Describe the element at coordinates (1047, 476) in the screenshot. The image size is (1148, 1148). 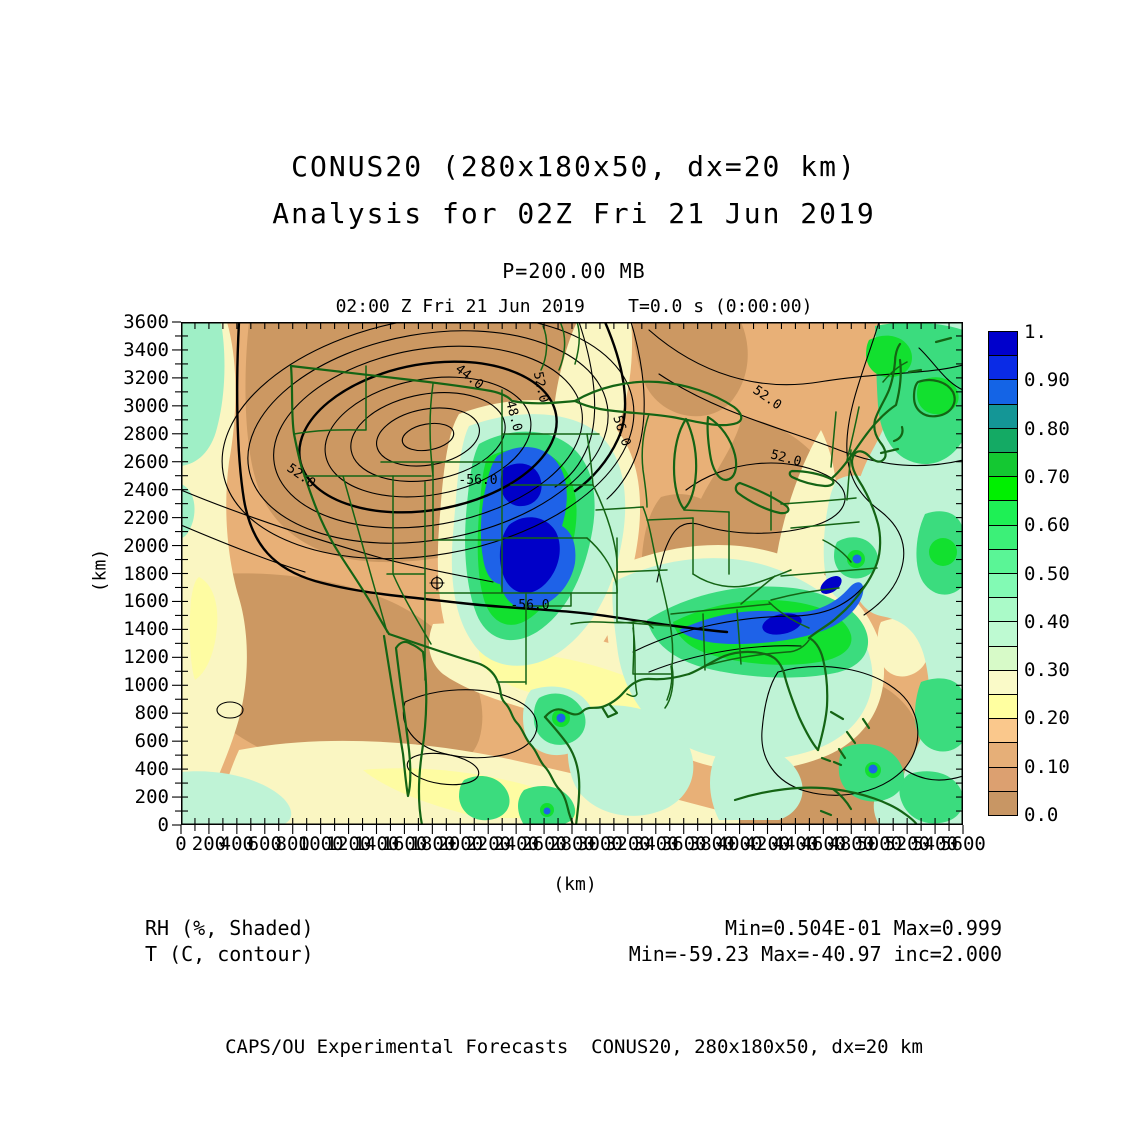
I see `colorbar-tick-label: 0.70` at that location.